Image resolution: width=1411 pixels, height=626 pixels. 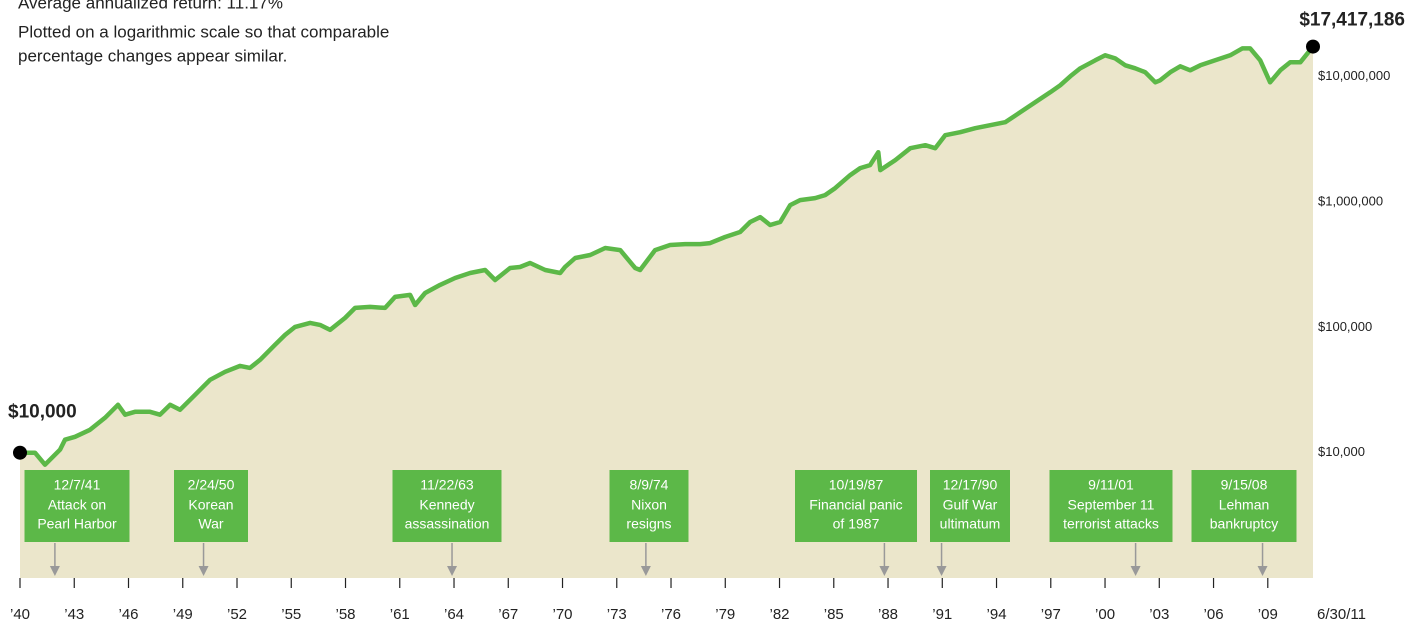 I want to click on event-text: of 1987, so click(x=856, y=524).